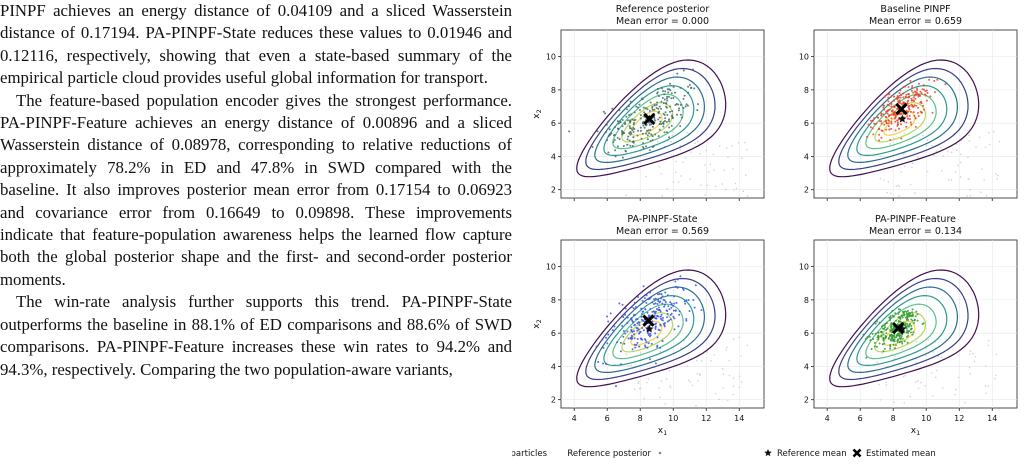 The height and width of the screenshot is (474, 1035). What do you see at coordinates (663, 9) in the screenshot?
I see `subplot-title: Reference posterior` at bounding box center [663, 9].